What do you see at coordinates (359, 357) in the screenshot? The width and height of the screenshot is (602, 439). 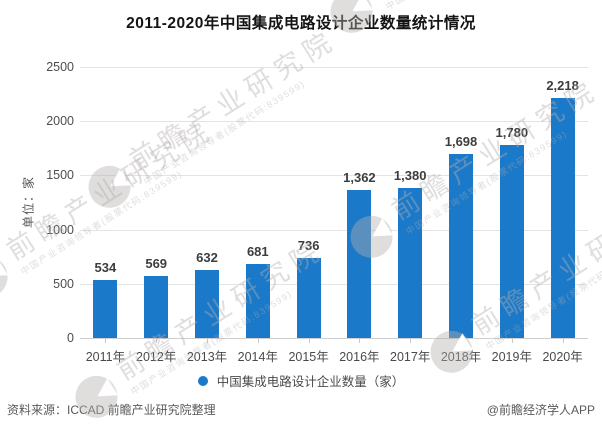 I see `x-axis-label: 2016年` at bounding box center [359, 357].